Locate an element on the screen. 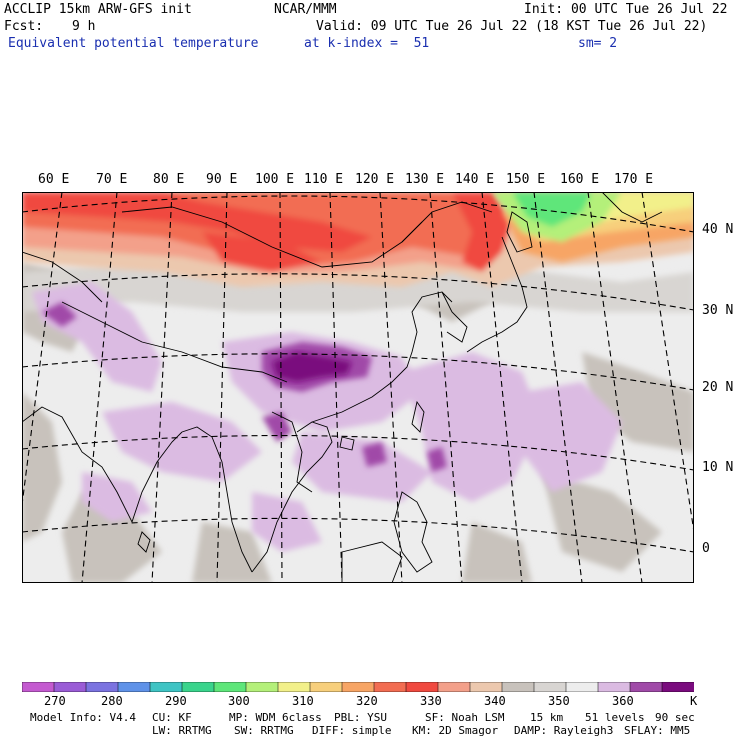 This screenshot has height=740, width=740. lat-label-30n: 30 N is located at coordinates (718, 310).